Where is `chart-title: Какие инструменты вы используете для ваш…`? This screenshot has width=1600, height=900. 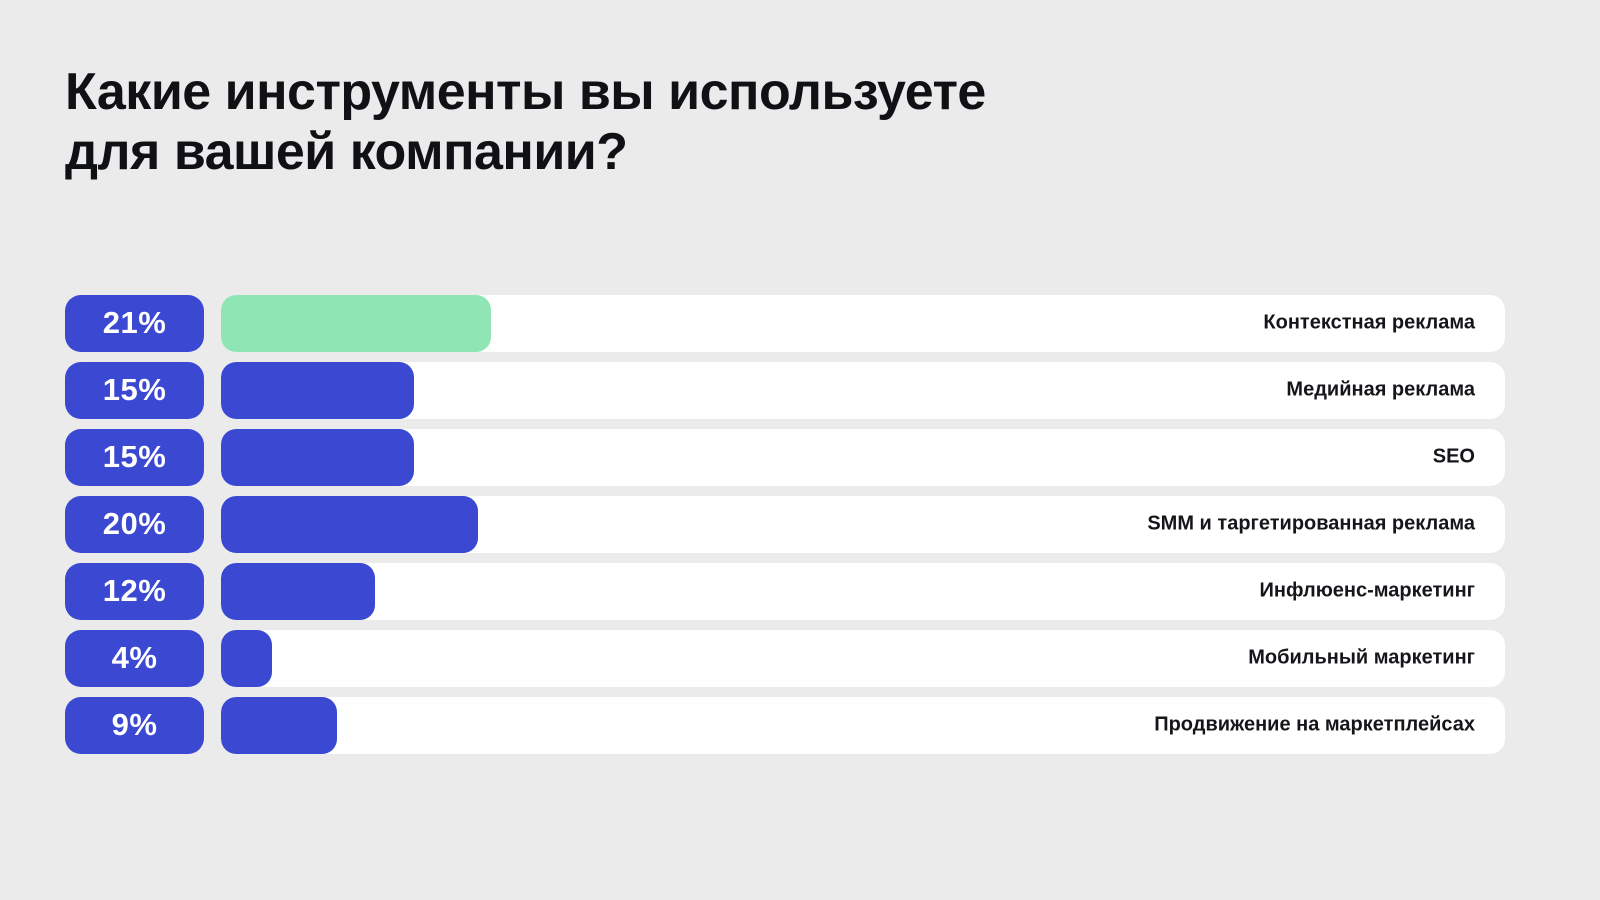 chart-title: Какие инструменты вы используете для ваш… is located at coordinates (525, 122).